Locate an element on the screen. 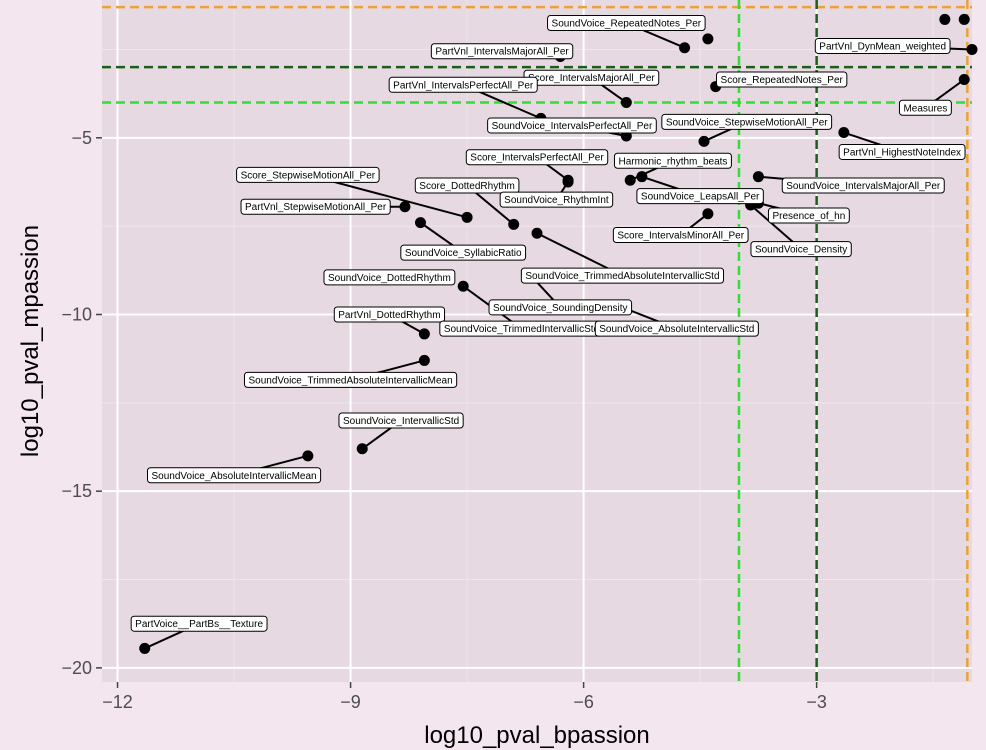 The image size is (986, 750). point-label: SoundVoice_StepwiseMotionAll_Per is located at coordinates (747, 121).